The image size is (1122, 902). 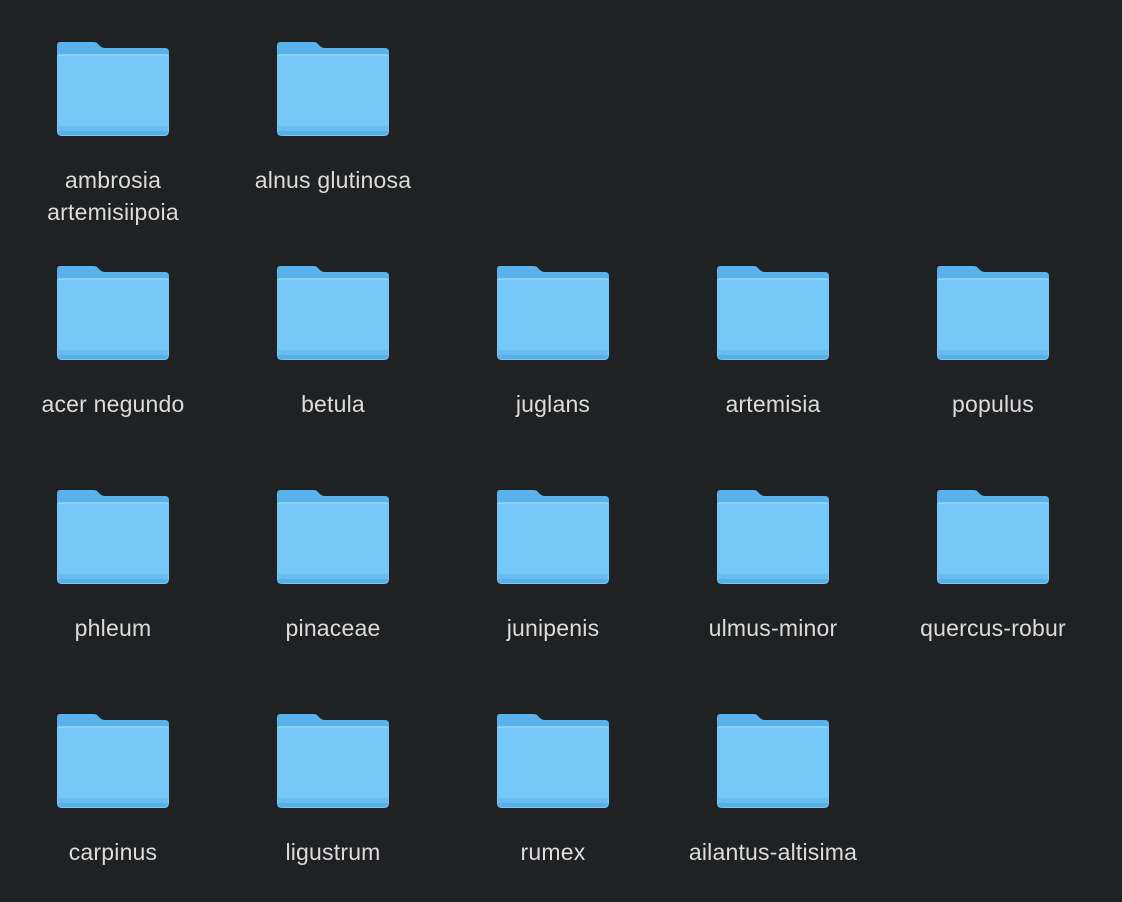 I want to click on folder-item-quercus-robur: quercus-robur, so click(x=993, y=565).